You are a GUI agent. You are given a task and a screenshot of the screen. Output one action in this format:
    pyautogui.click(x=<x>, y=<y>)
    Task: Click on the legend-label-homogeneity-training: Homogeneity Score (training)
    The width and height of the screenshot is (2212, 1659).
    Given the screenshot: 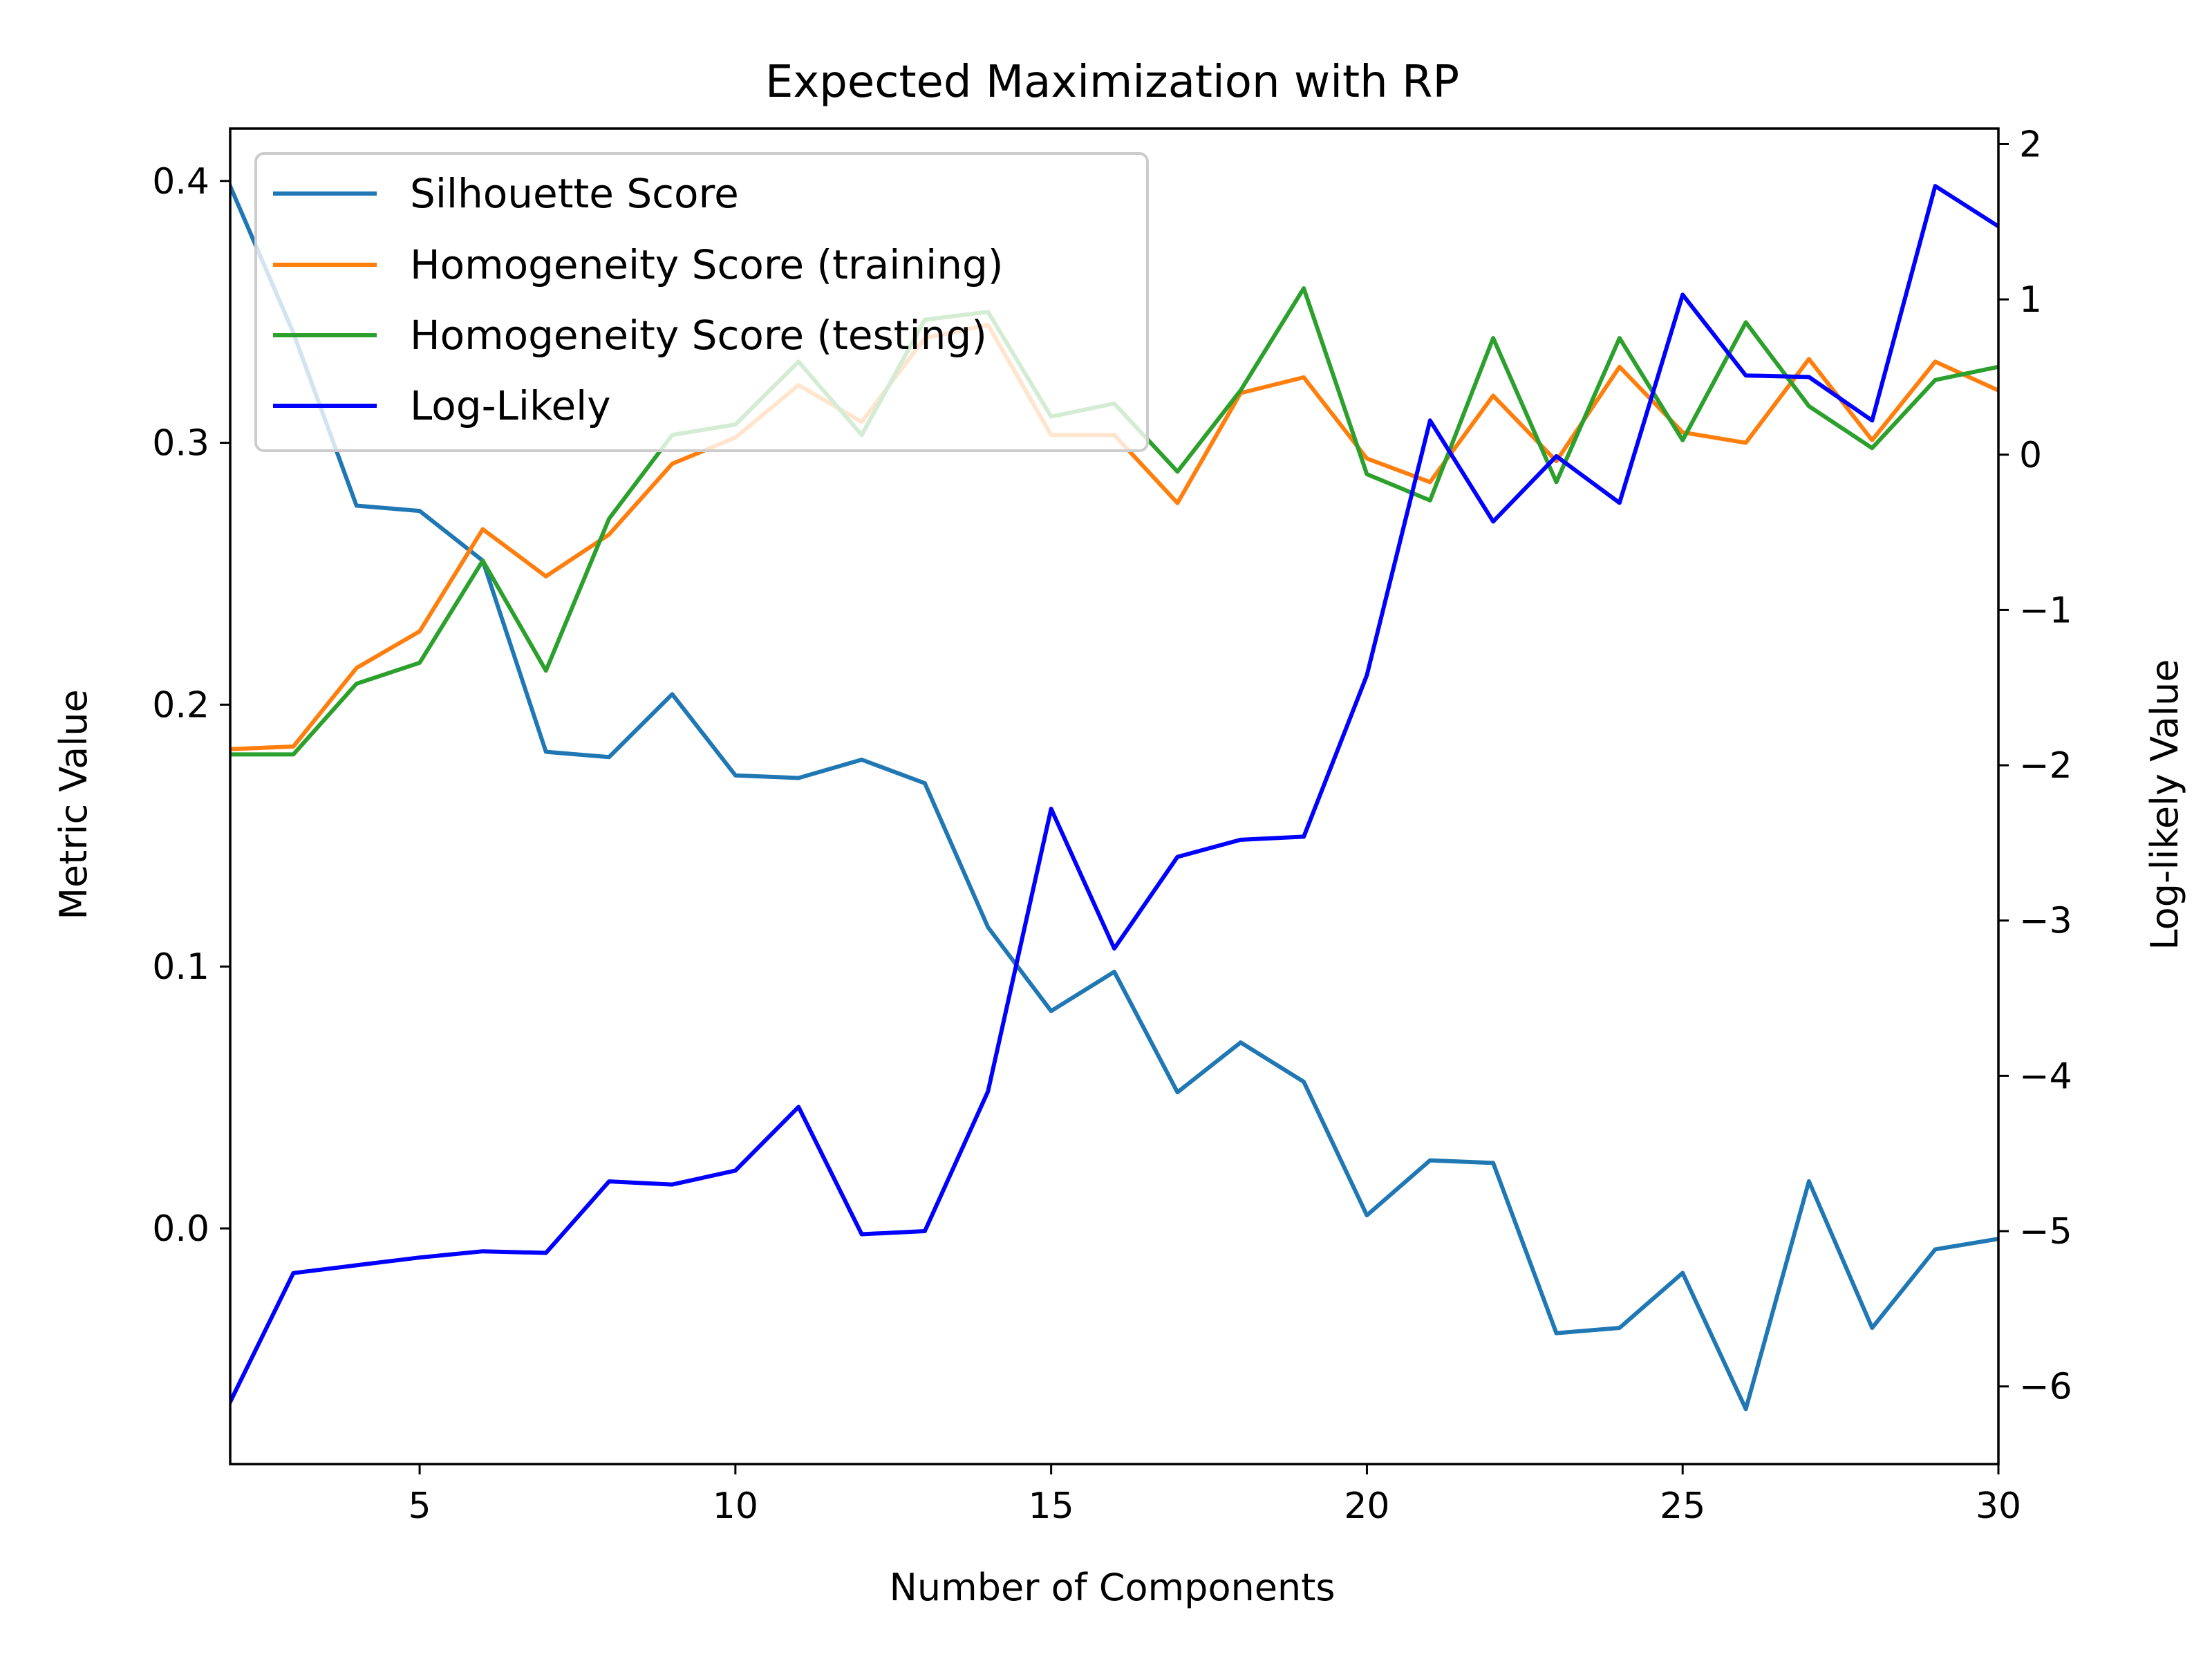 What is the action you would take?
    pyautogui.click(x=706, y=264)
    